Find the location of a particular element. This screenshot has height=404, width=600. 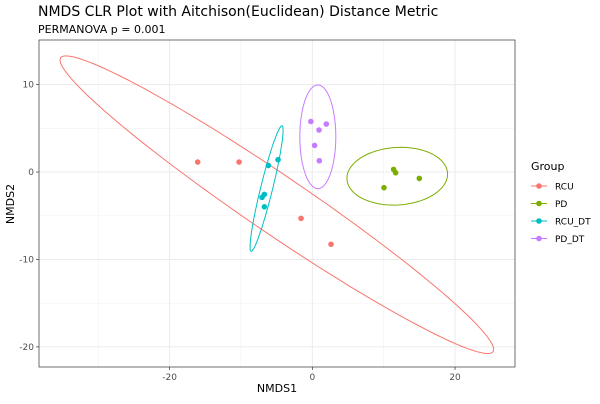

y-tick-label: -20 is located at coordinates (26, 348).